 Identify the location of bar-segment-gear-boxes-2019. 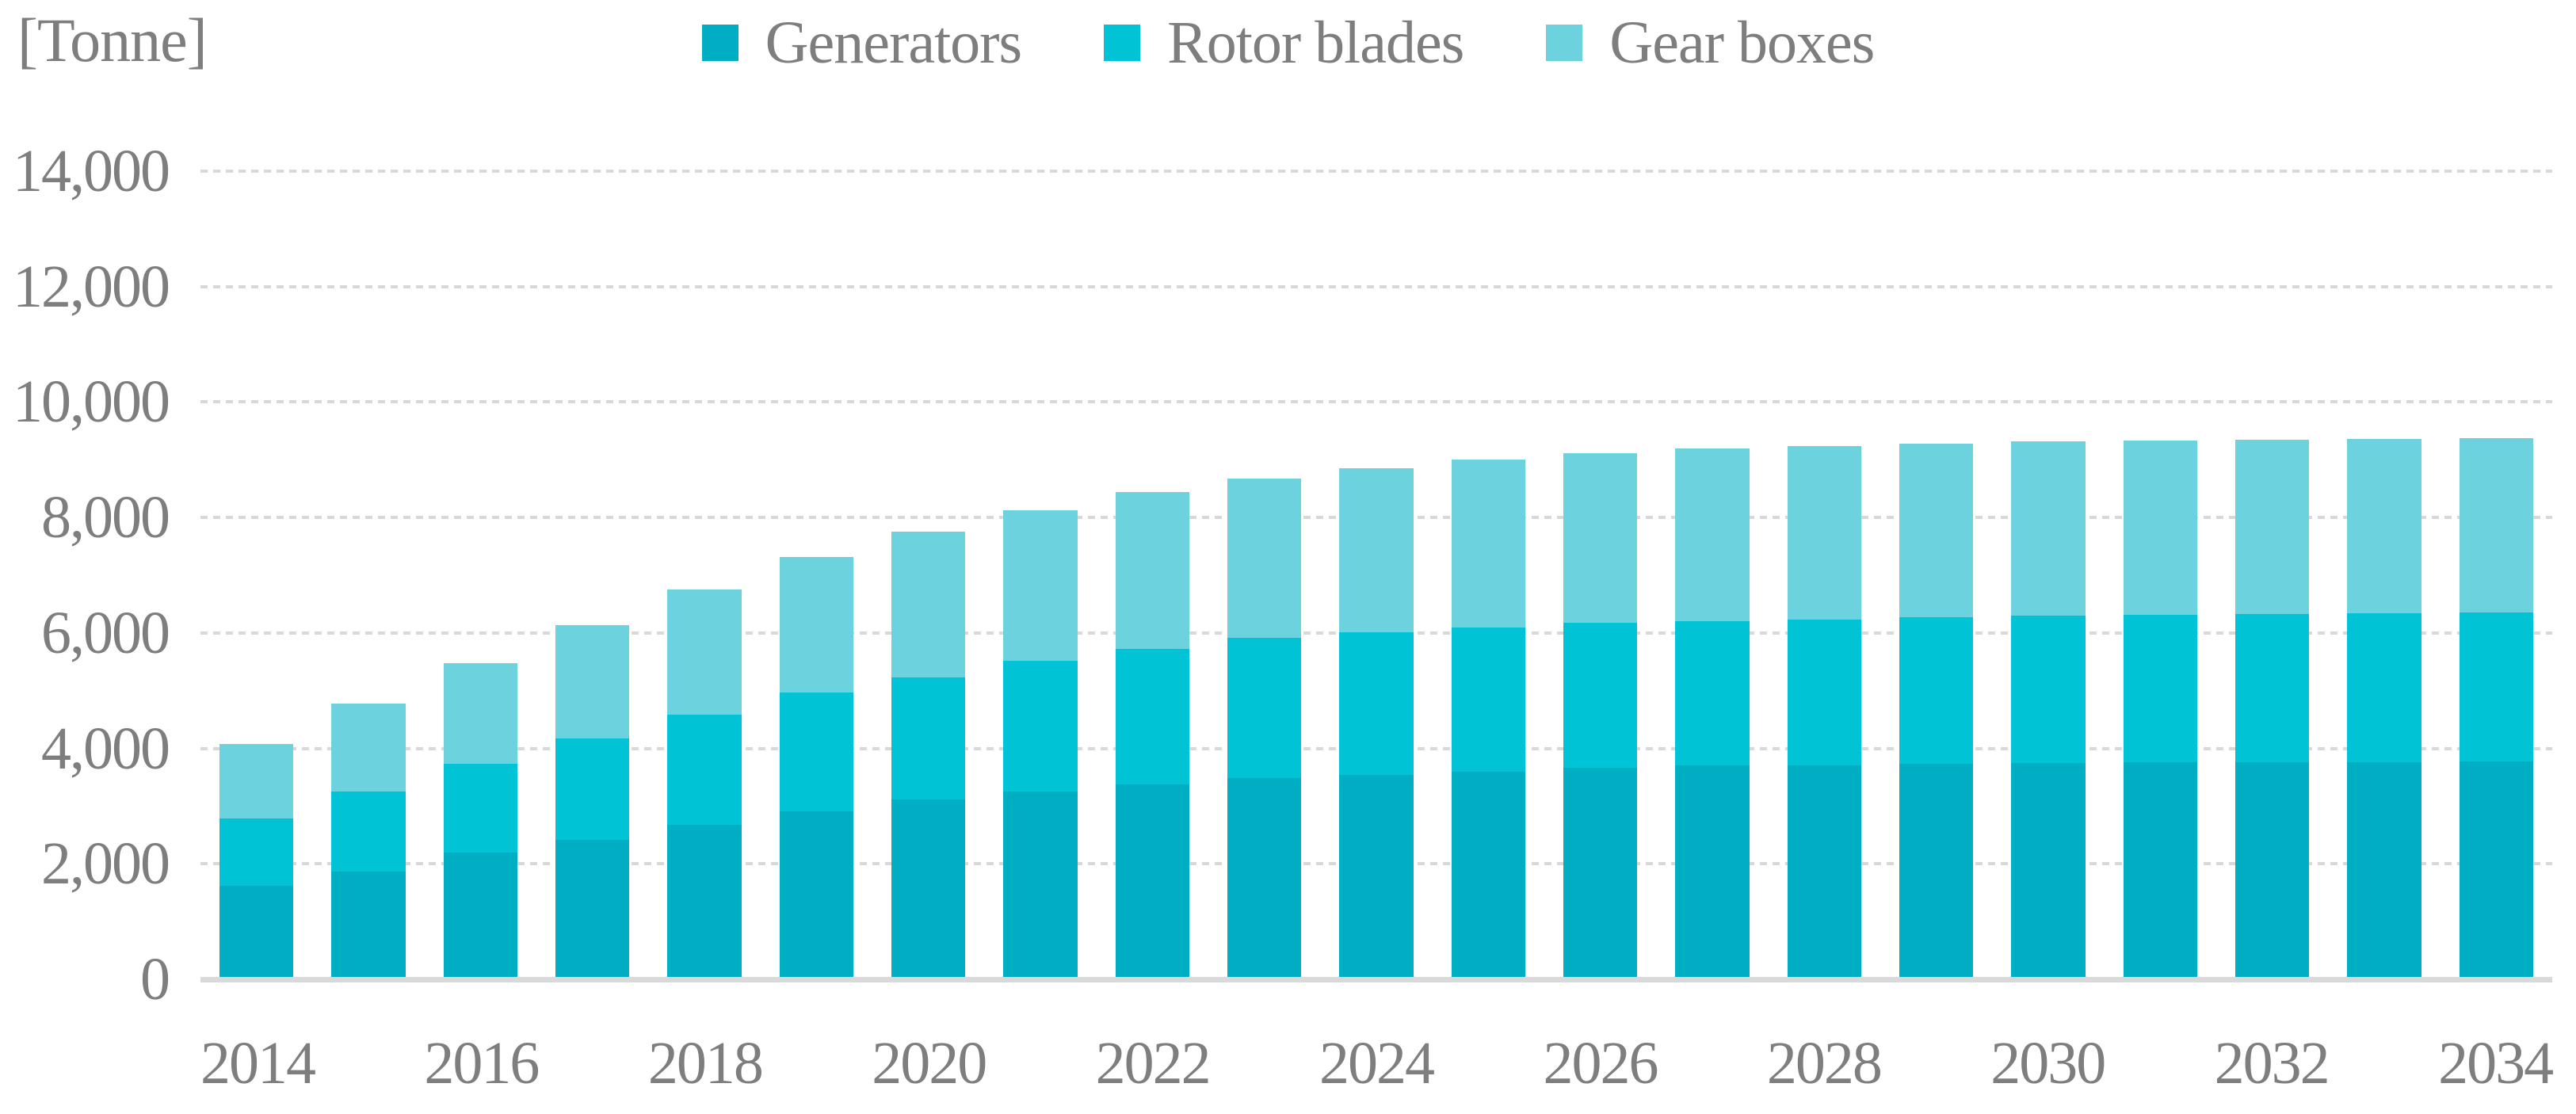
(816, 624).